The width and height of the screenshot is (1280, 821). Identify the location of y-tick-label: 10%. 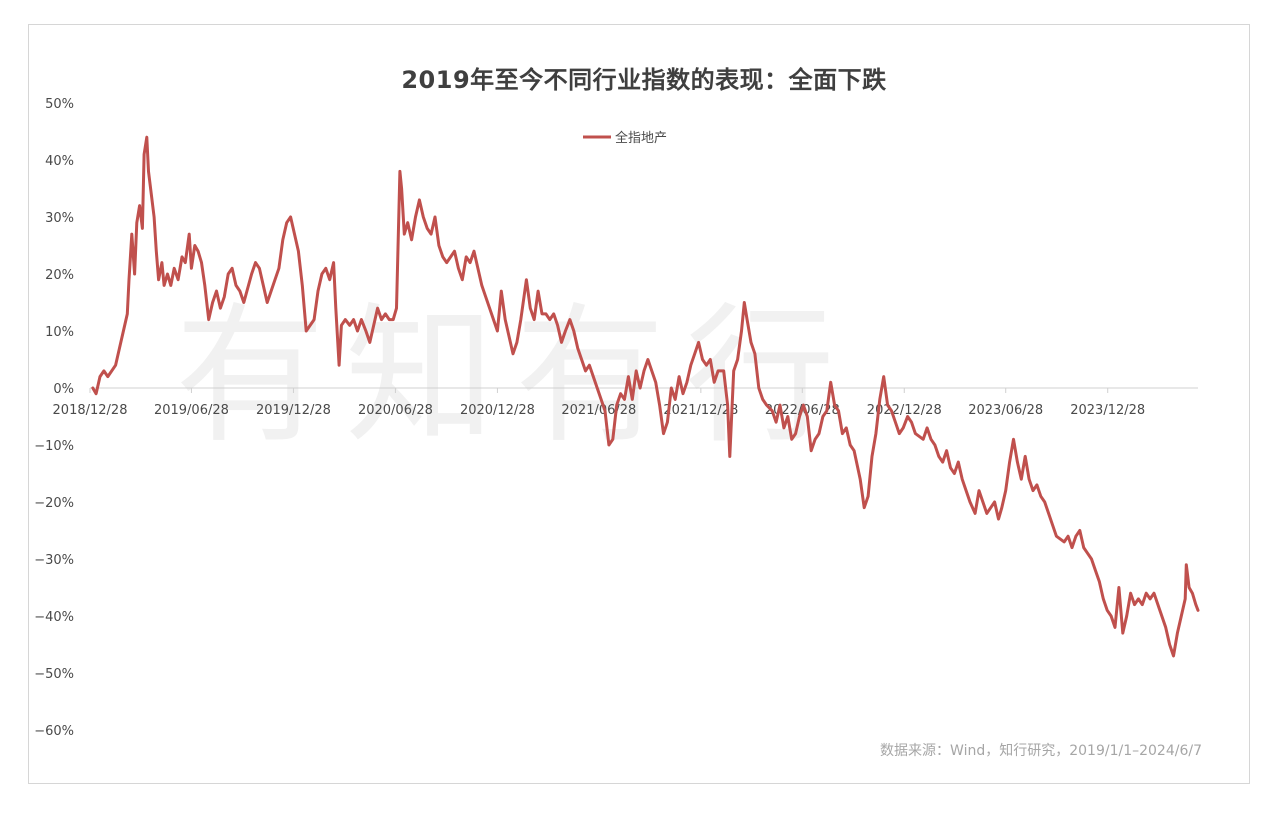
(59, 332).